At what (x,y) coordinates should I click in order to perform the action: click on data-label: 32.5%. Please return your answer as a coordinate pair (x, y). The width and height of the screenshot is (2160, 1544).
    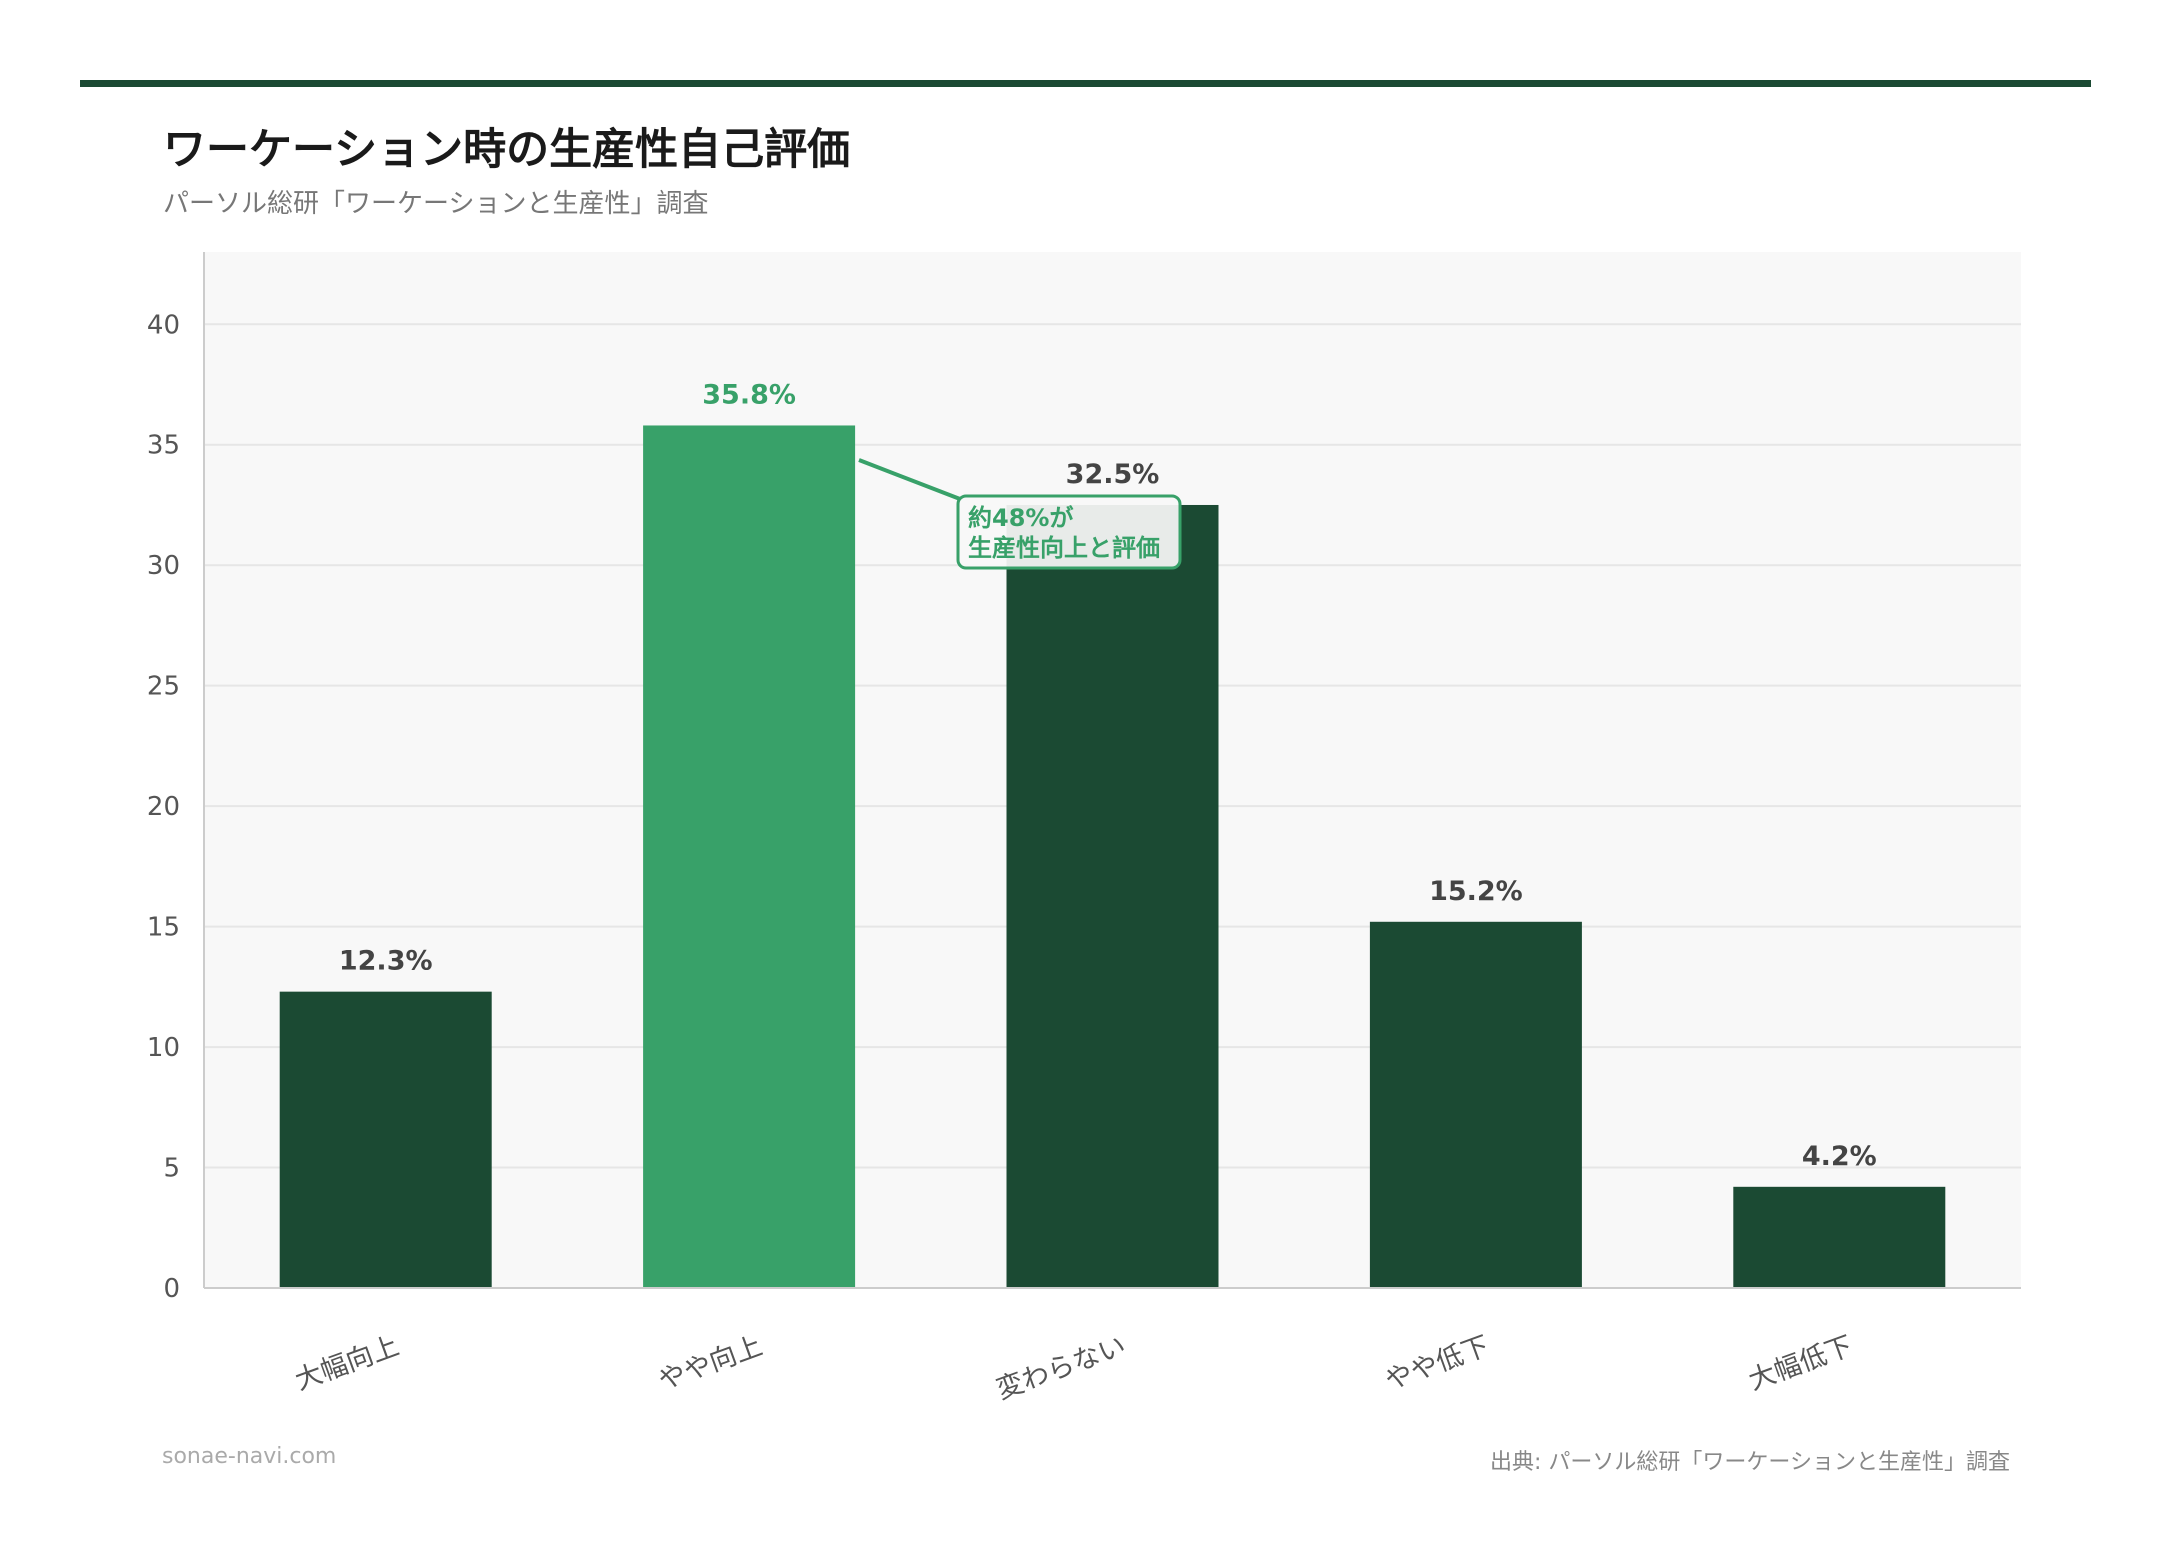
    Looking at the image, I should click on (1113, 474).